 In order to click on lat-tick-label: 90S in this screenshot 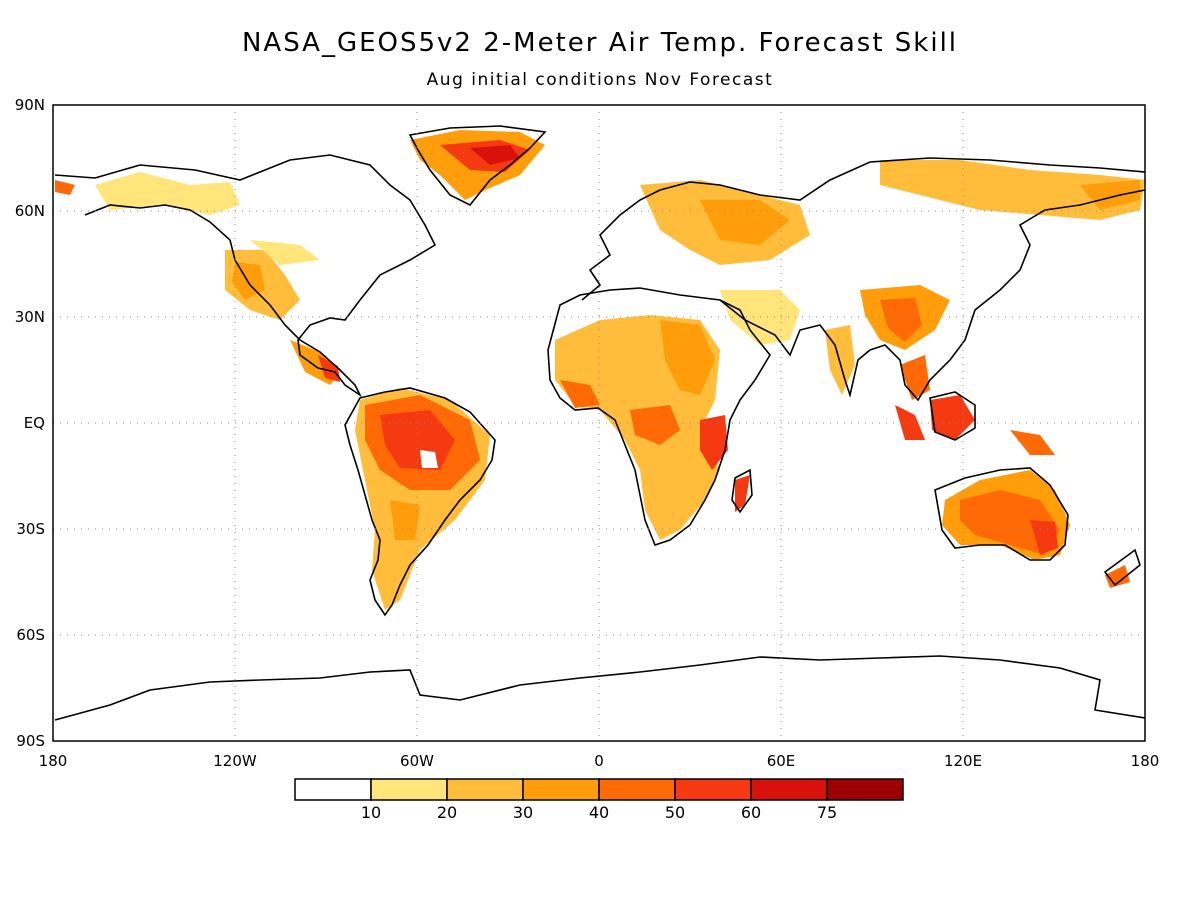, I will do `click(30, 741)`.